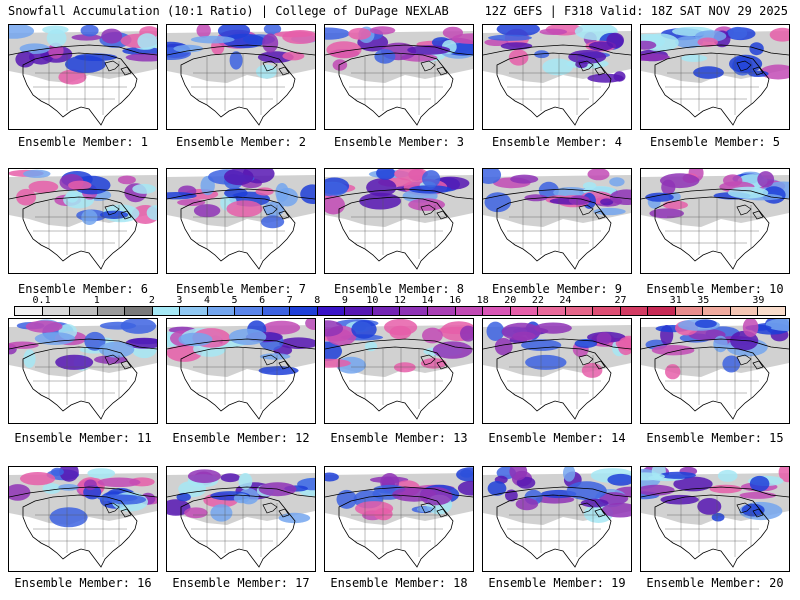 The width and height of the screenshot is (800, 600). Describe the element at coordinates (399, 438) in the screenshot. I see `ensemble-member-label: Ensemble Member: 13` at that location.